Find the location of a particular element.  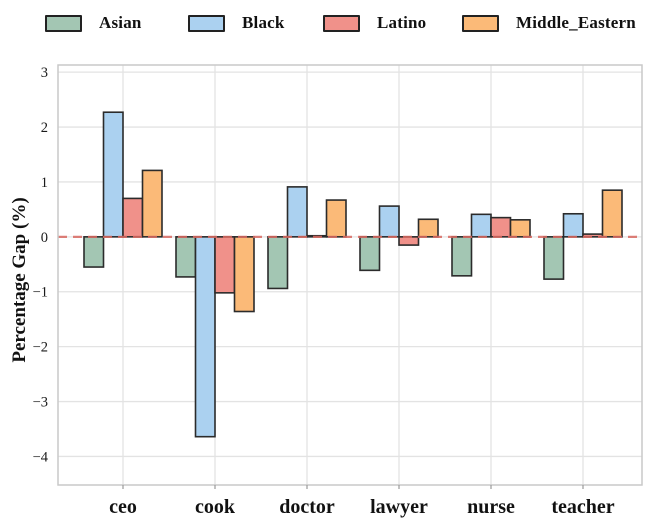

legend-label: Latino is located at coordinates (402, 22).